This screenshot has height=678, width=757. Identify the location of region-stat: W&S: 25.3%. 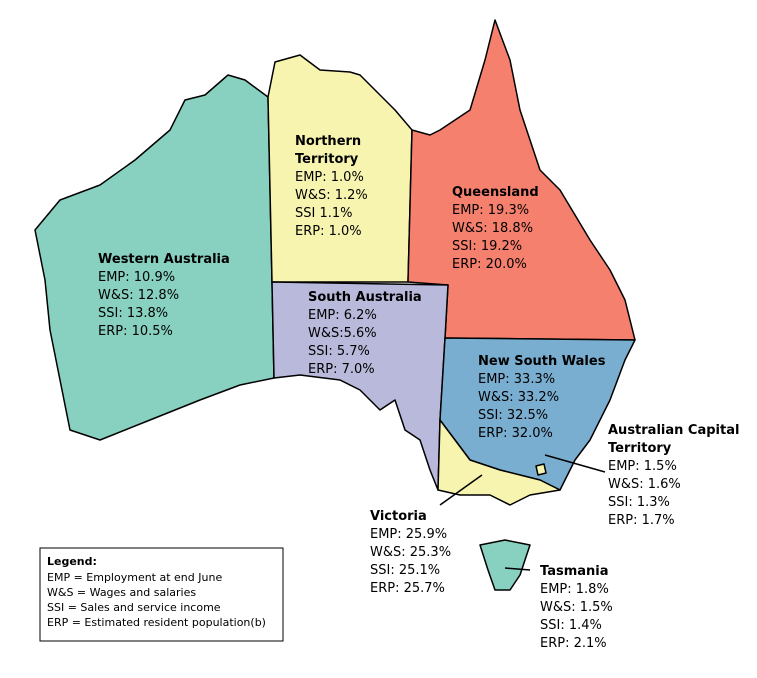
(410, 552).